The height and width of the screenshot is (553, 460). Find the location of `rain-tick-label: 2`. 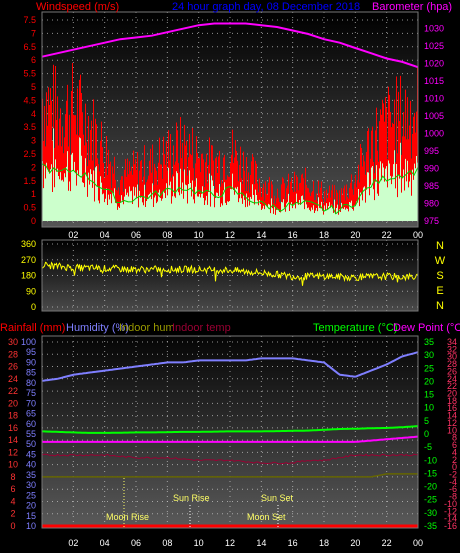

rain-tick-label: 2 is located at coordinates (12, 514).